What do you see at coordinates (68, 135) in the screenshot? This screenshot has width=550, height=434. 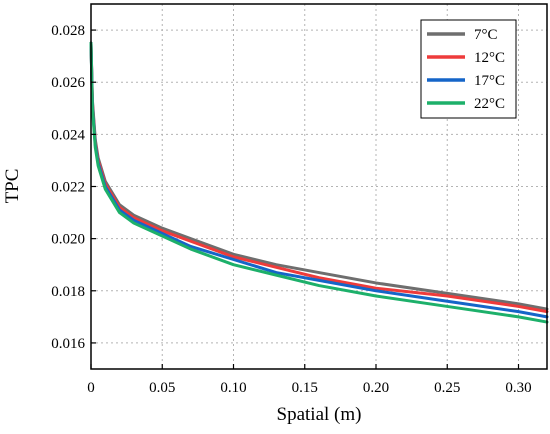 I see `y-tick-label: 0.024` at bounding box center [68, 135].